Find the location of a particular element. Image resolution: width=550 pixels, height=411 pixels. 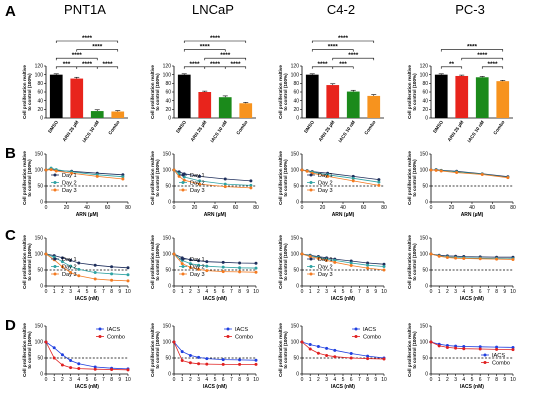

category-label: ARN 25 µM is located at coordinates (71, 131).